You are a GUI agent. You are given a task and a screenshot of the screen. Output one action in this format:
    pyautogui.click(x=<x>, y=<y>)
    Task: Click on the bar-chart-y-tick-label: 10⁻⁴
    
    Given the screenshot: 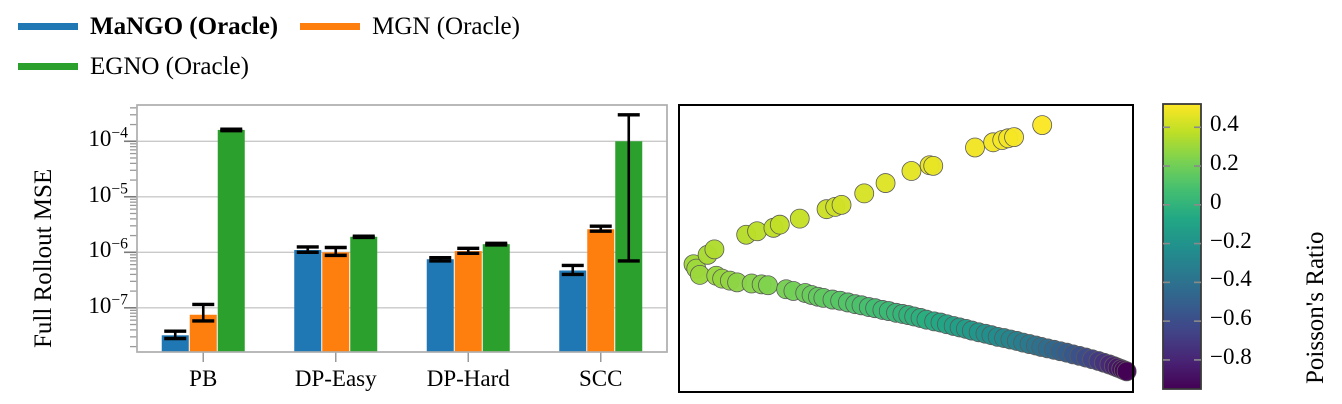 What is the action you would take?
    pyautogui.click(x=108, y=138)
    